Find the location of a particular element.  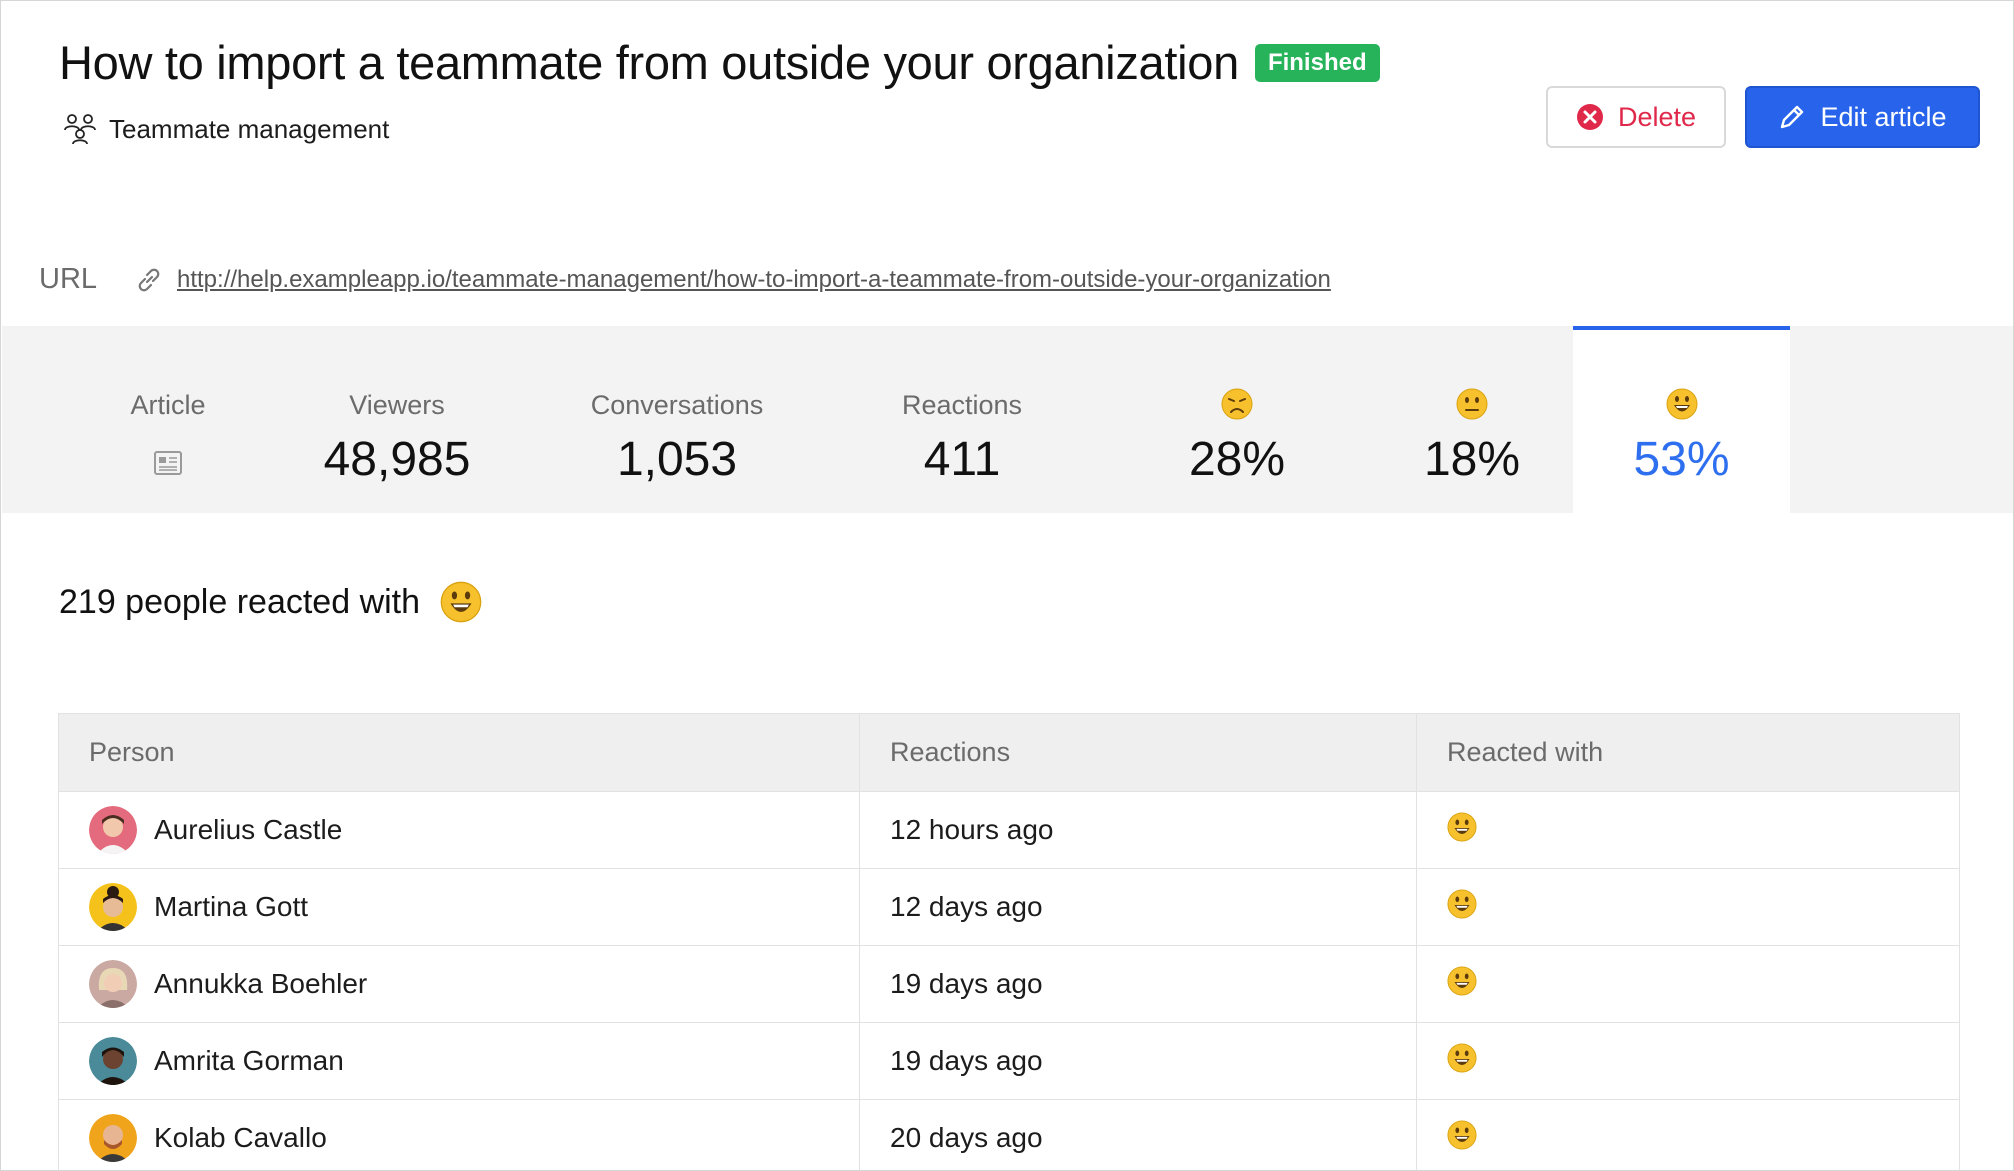

table-row: Annukka Boehler 19 days ago is located at coordinates (1009, 984).